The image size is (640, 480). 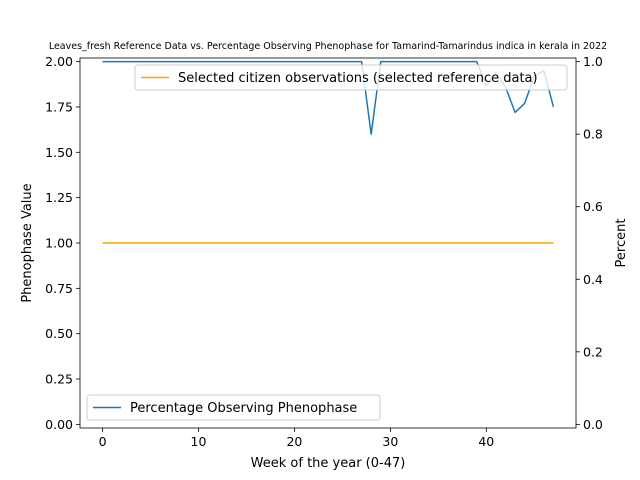 I want to click on x-tick-label: 0, so click(x=103, y=441).